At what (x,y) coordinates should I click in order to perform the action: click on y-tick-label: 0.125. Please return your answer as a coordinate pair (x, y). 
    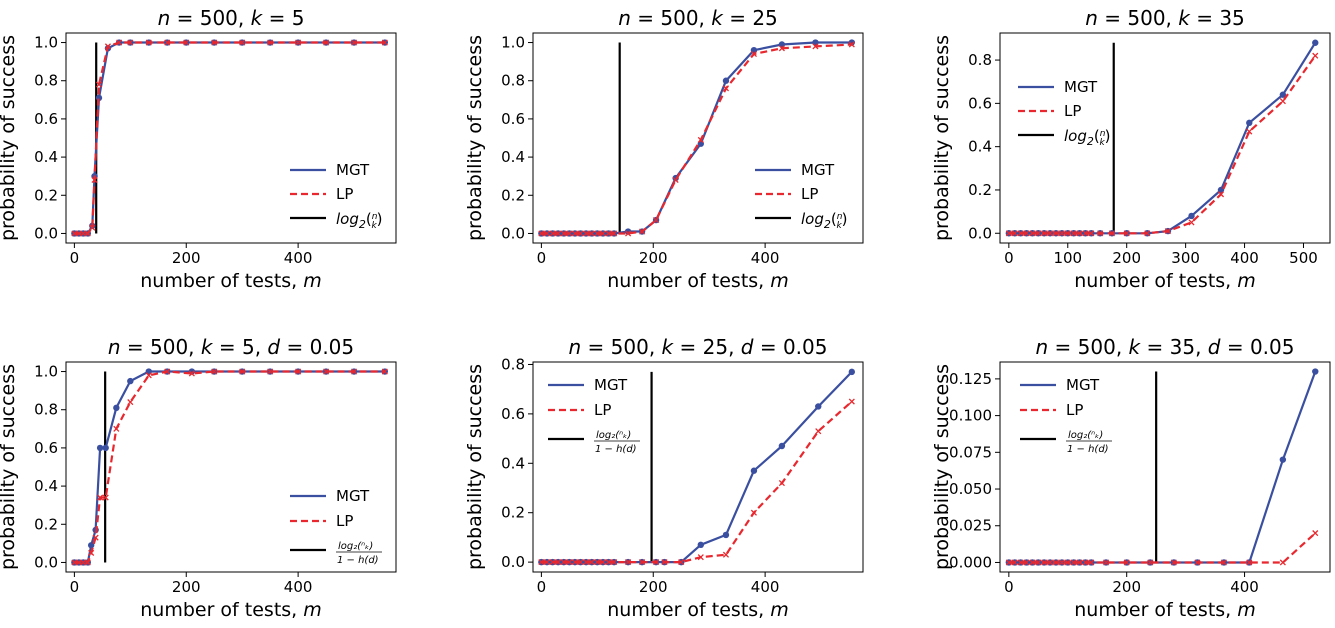
    Looking at the image, I should click on (970, 379).